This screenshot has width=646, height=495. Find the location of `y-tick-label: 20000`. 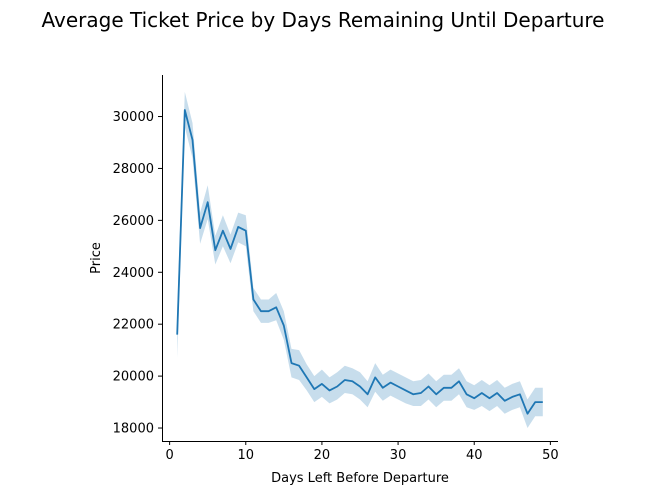

y-tick-label: 20000 is located at coordinates (133, 377).